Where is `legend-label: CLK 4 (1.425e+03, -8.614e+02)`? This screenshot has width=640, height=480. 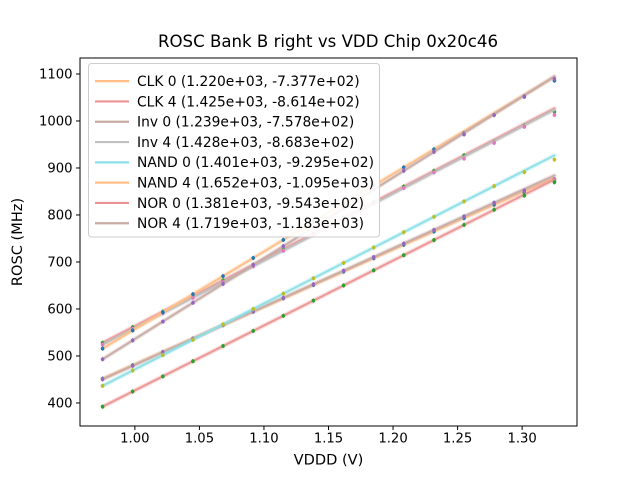
legend-label: CLK 4 (1.425e+03, -8.614e+02) is located at coordinates (248, 102).